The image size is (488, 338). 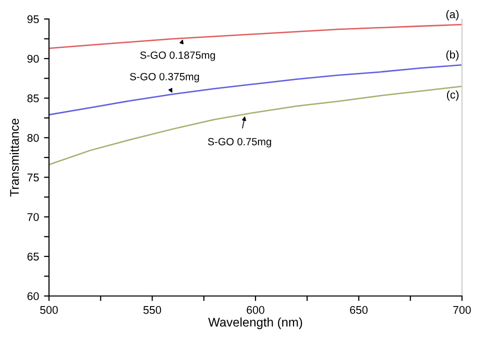 What do you see at coordinates (33, 138) in the screenshot?
I see `y-tick-label: 80` at bounding box center [33, 138].